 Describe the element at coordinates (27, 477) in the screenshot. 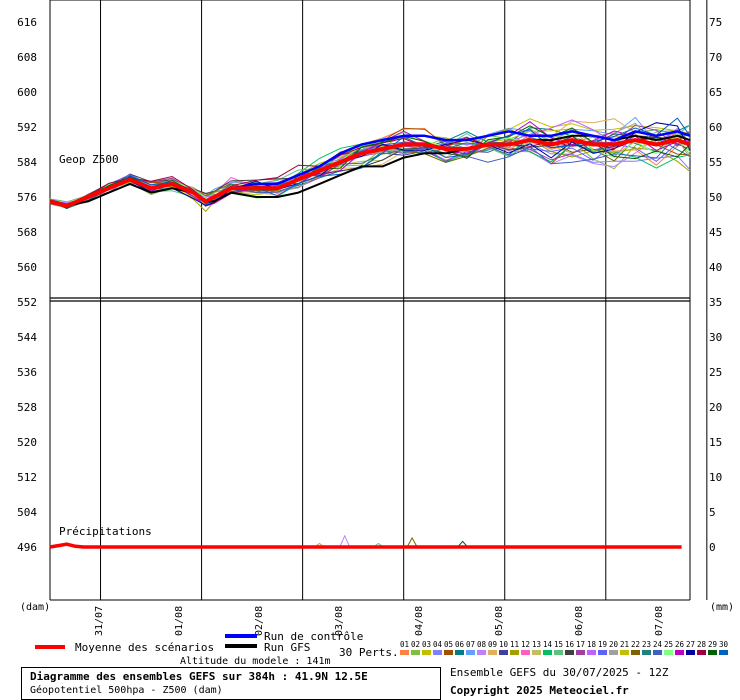

I see `lower-left-tick-label: 512` at that location.